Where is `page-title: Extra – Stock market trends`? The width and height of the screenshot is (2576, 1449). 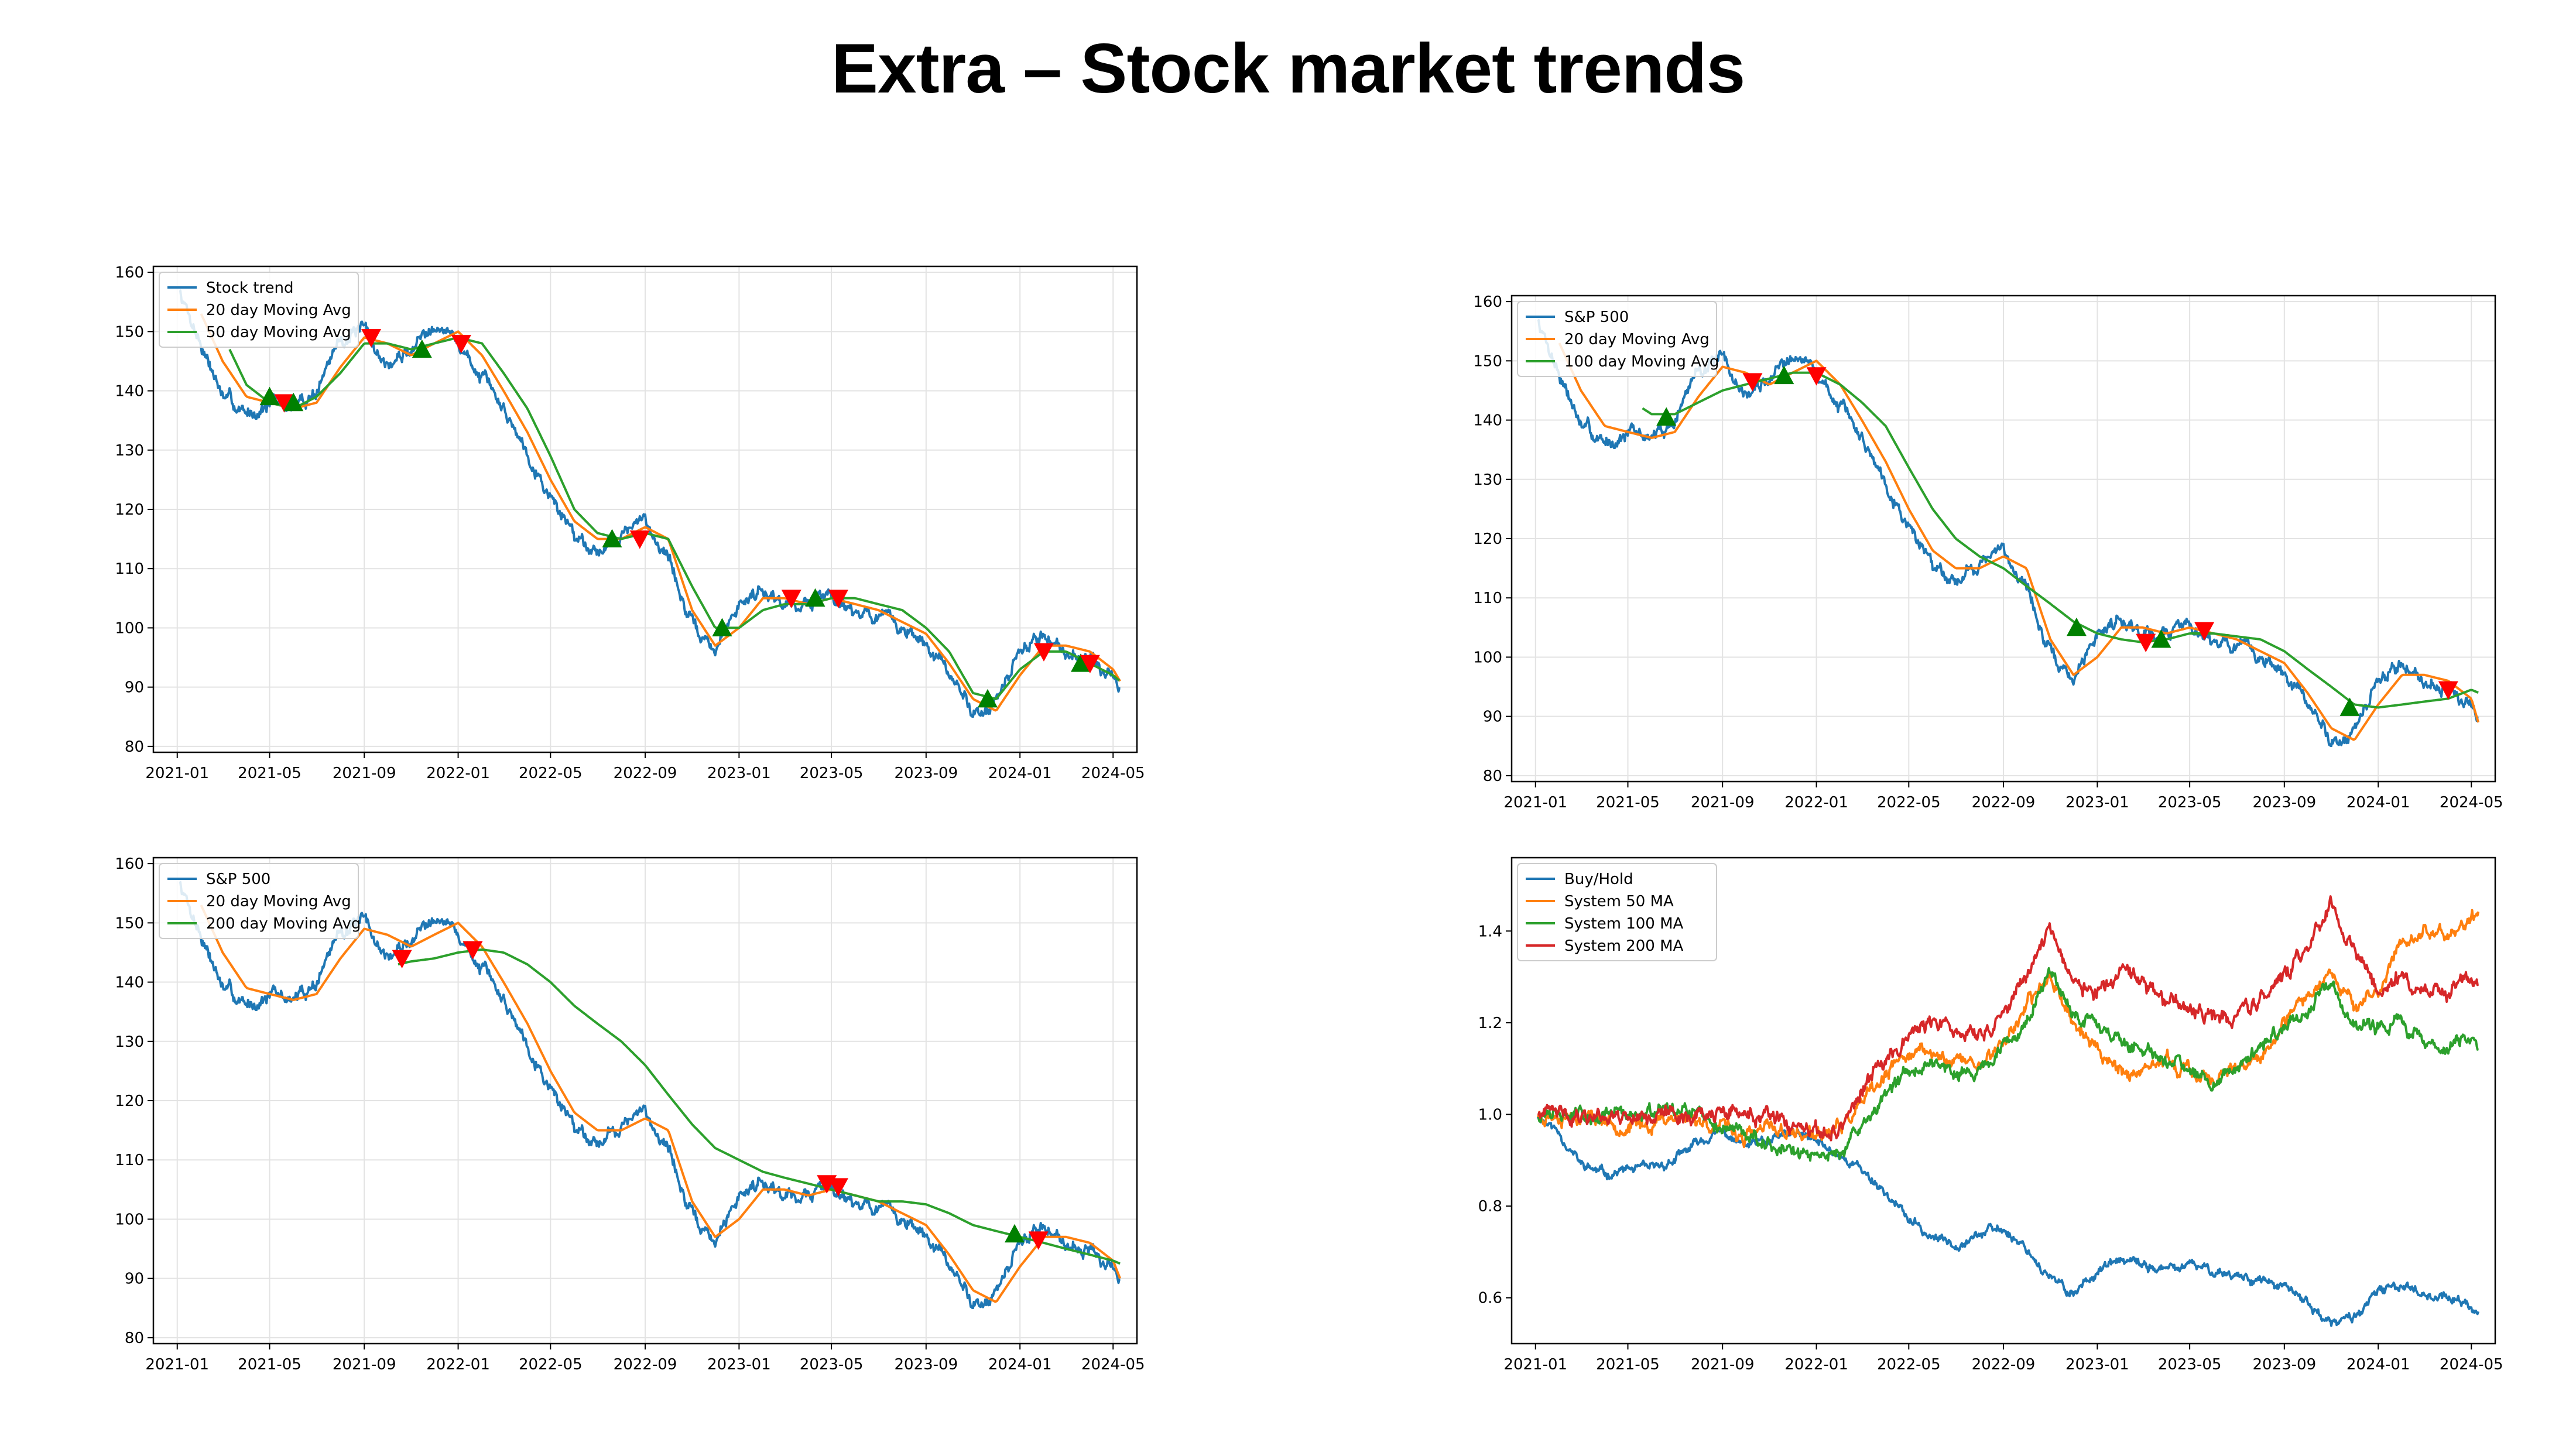 page-title: Extra – Stock market trends is located at coordinates (1288, 68).